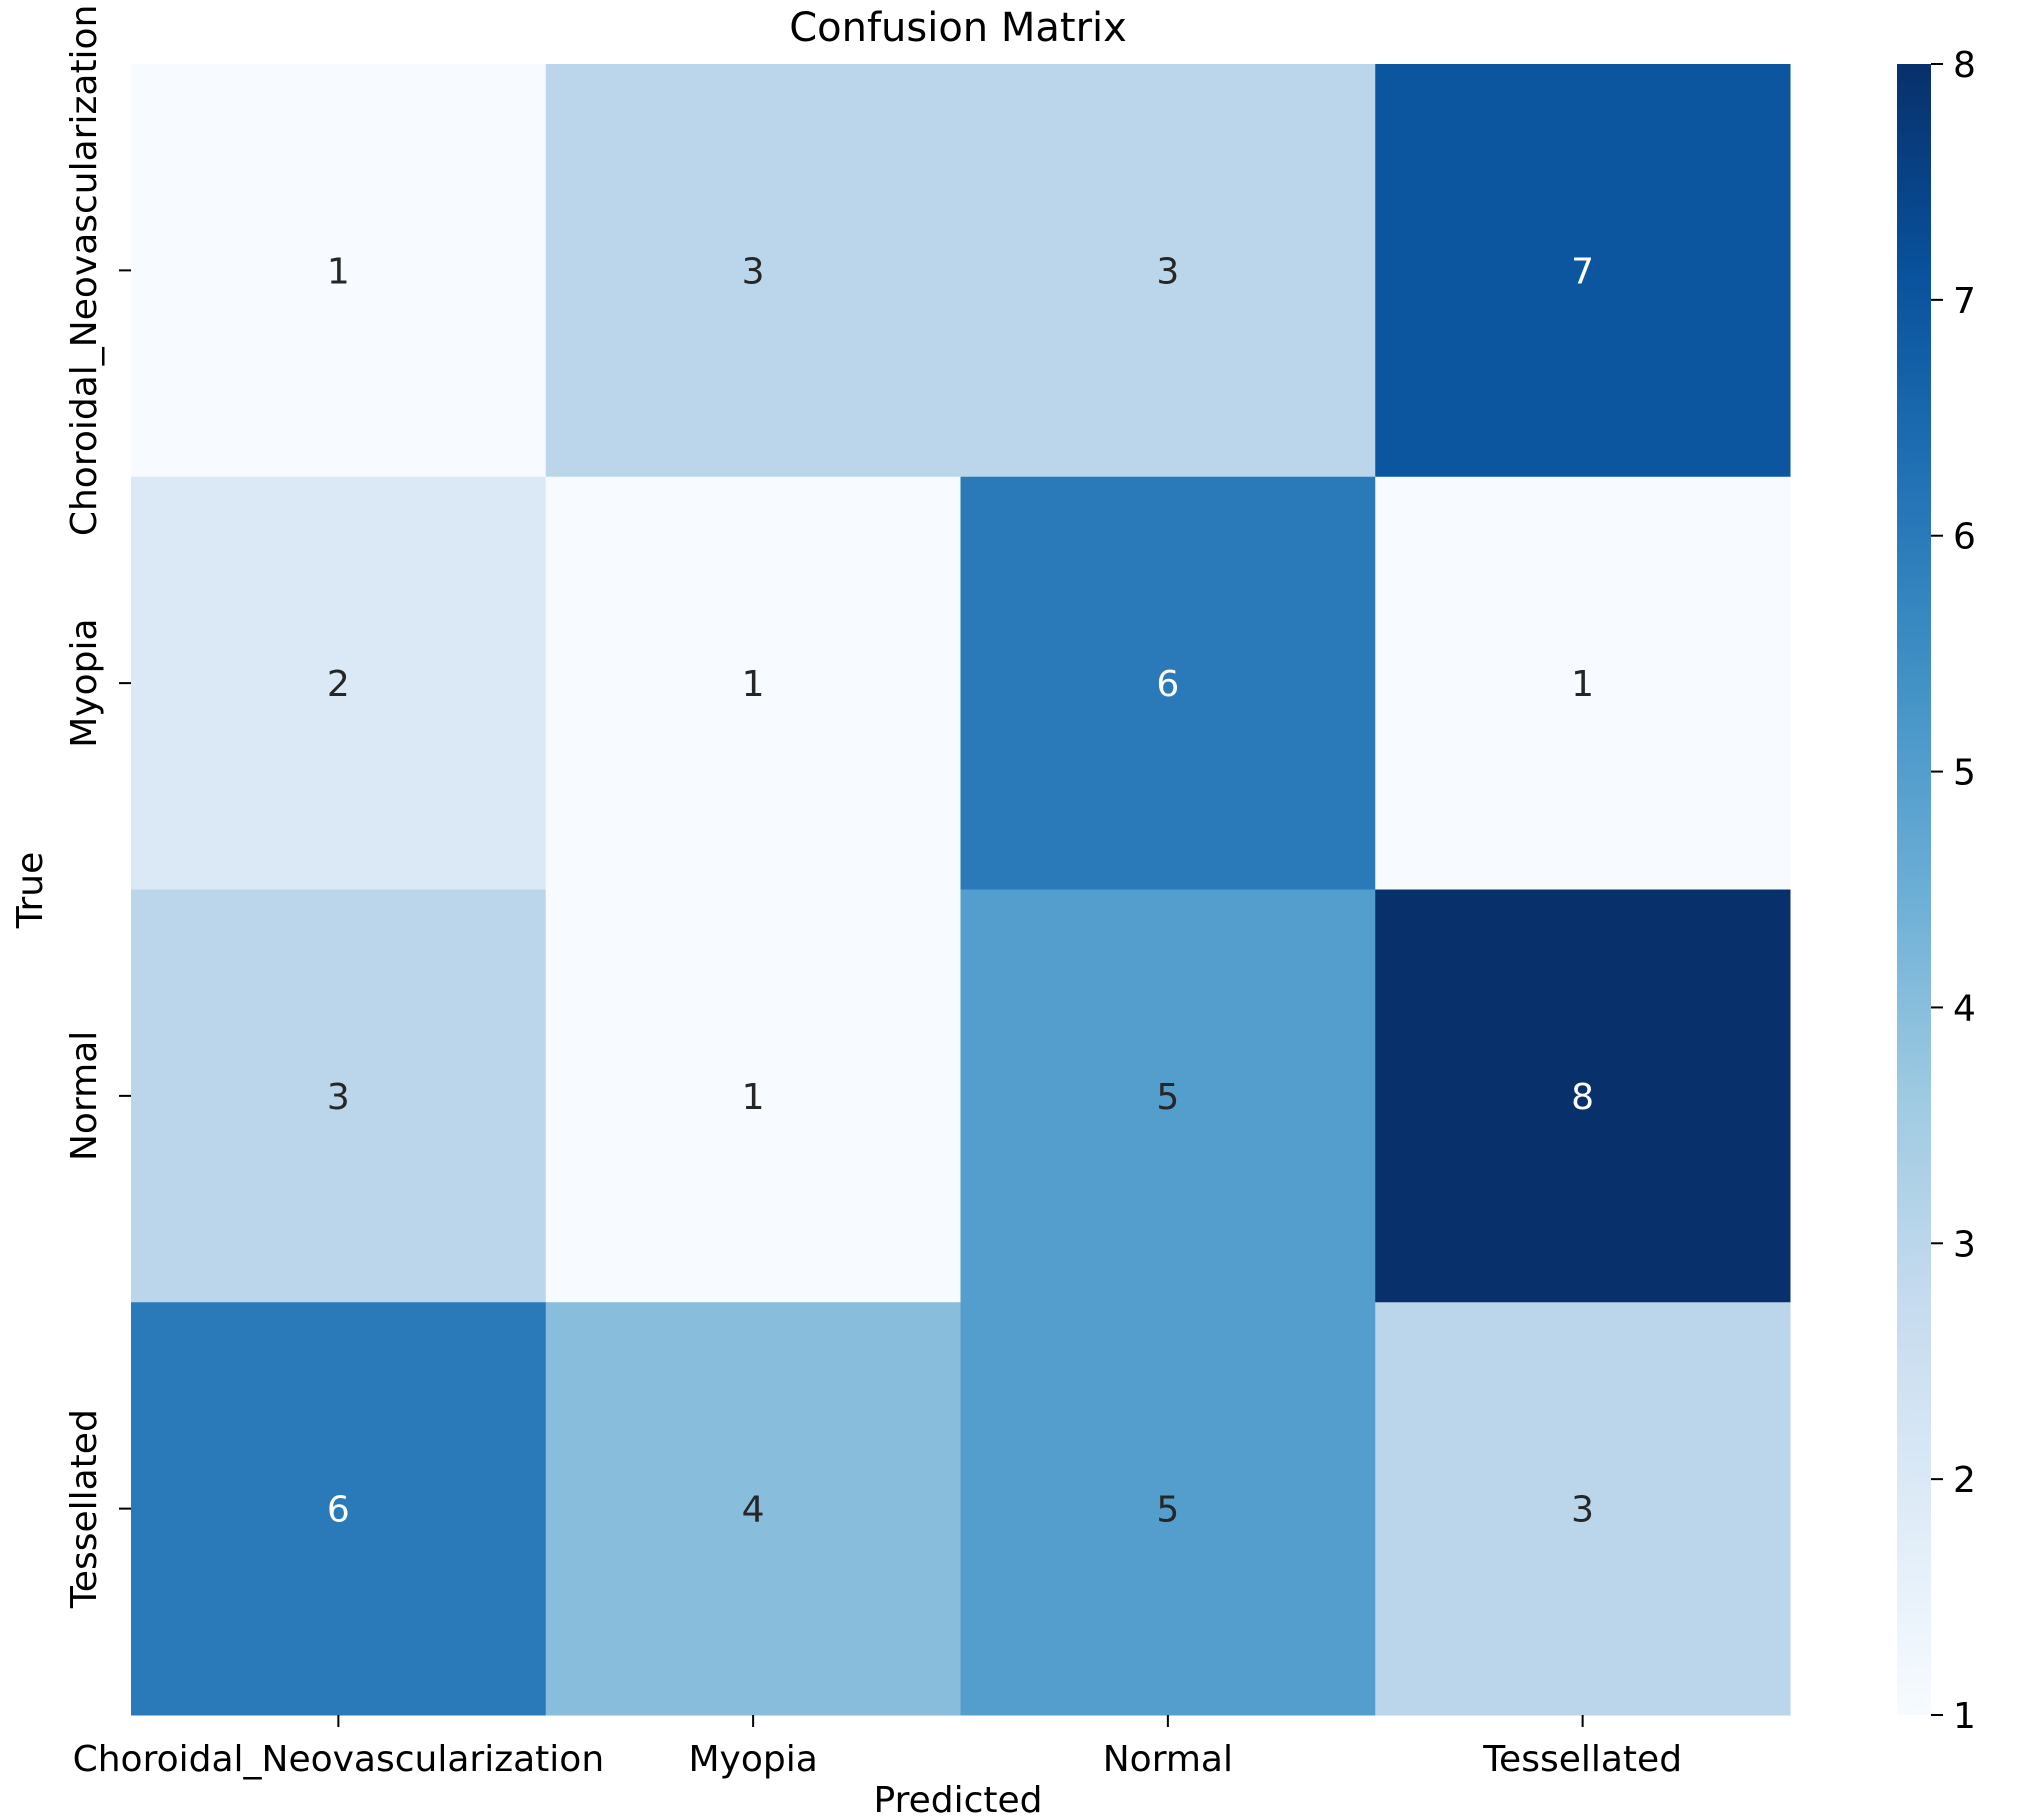 The image size is (2033, 1819). What do you see at coordinates (84, 271) in the screenshot?
I see `y-tick-label: Choroidal_Neovascularization` at bounding box center [84, 271].